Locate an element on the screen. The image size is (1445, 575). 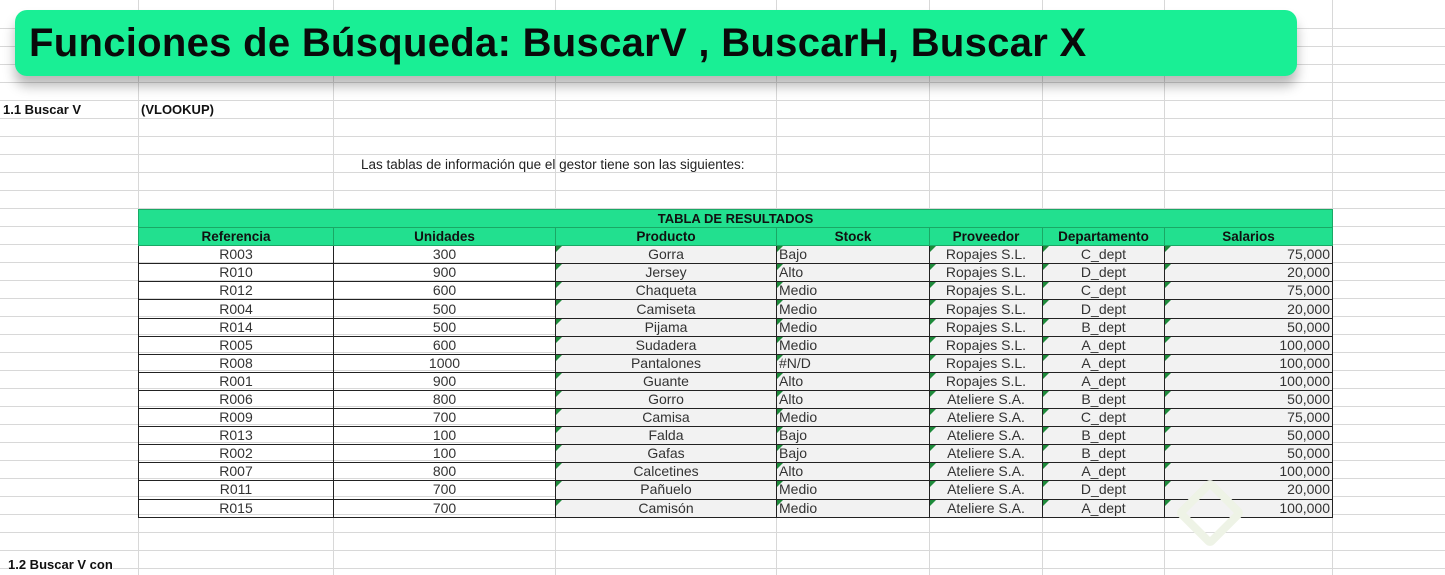
cell-referencia: R013 is located at coordinates (236, 436).